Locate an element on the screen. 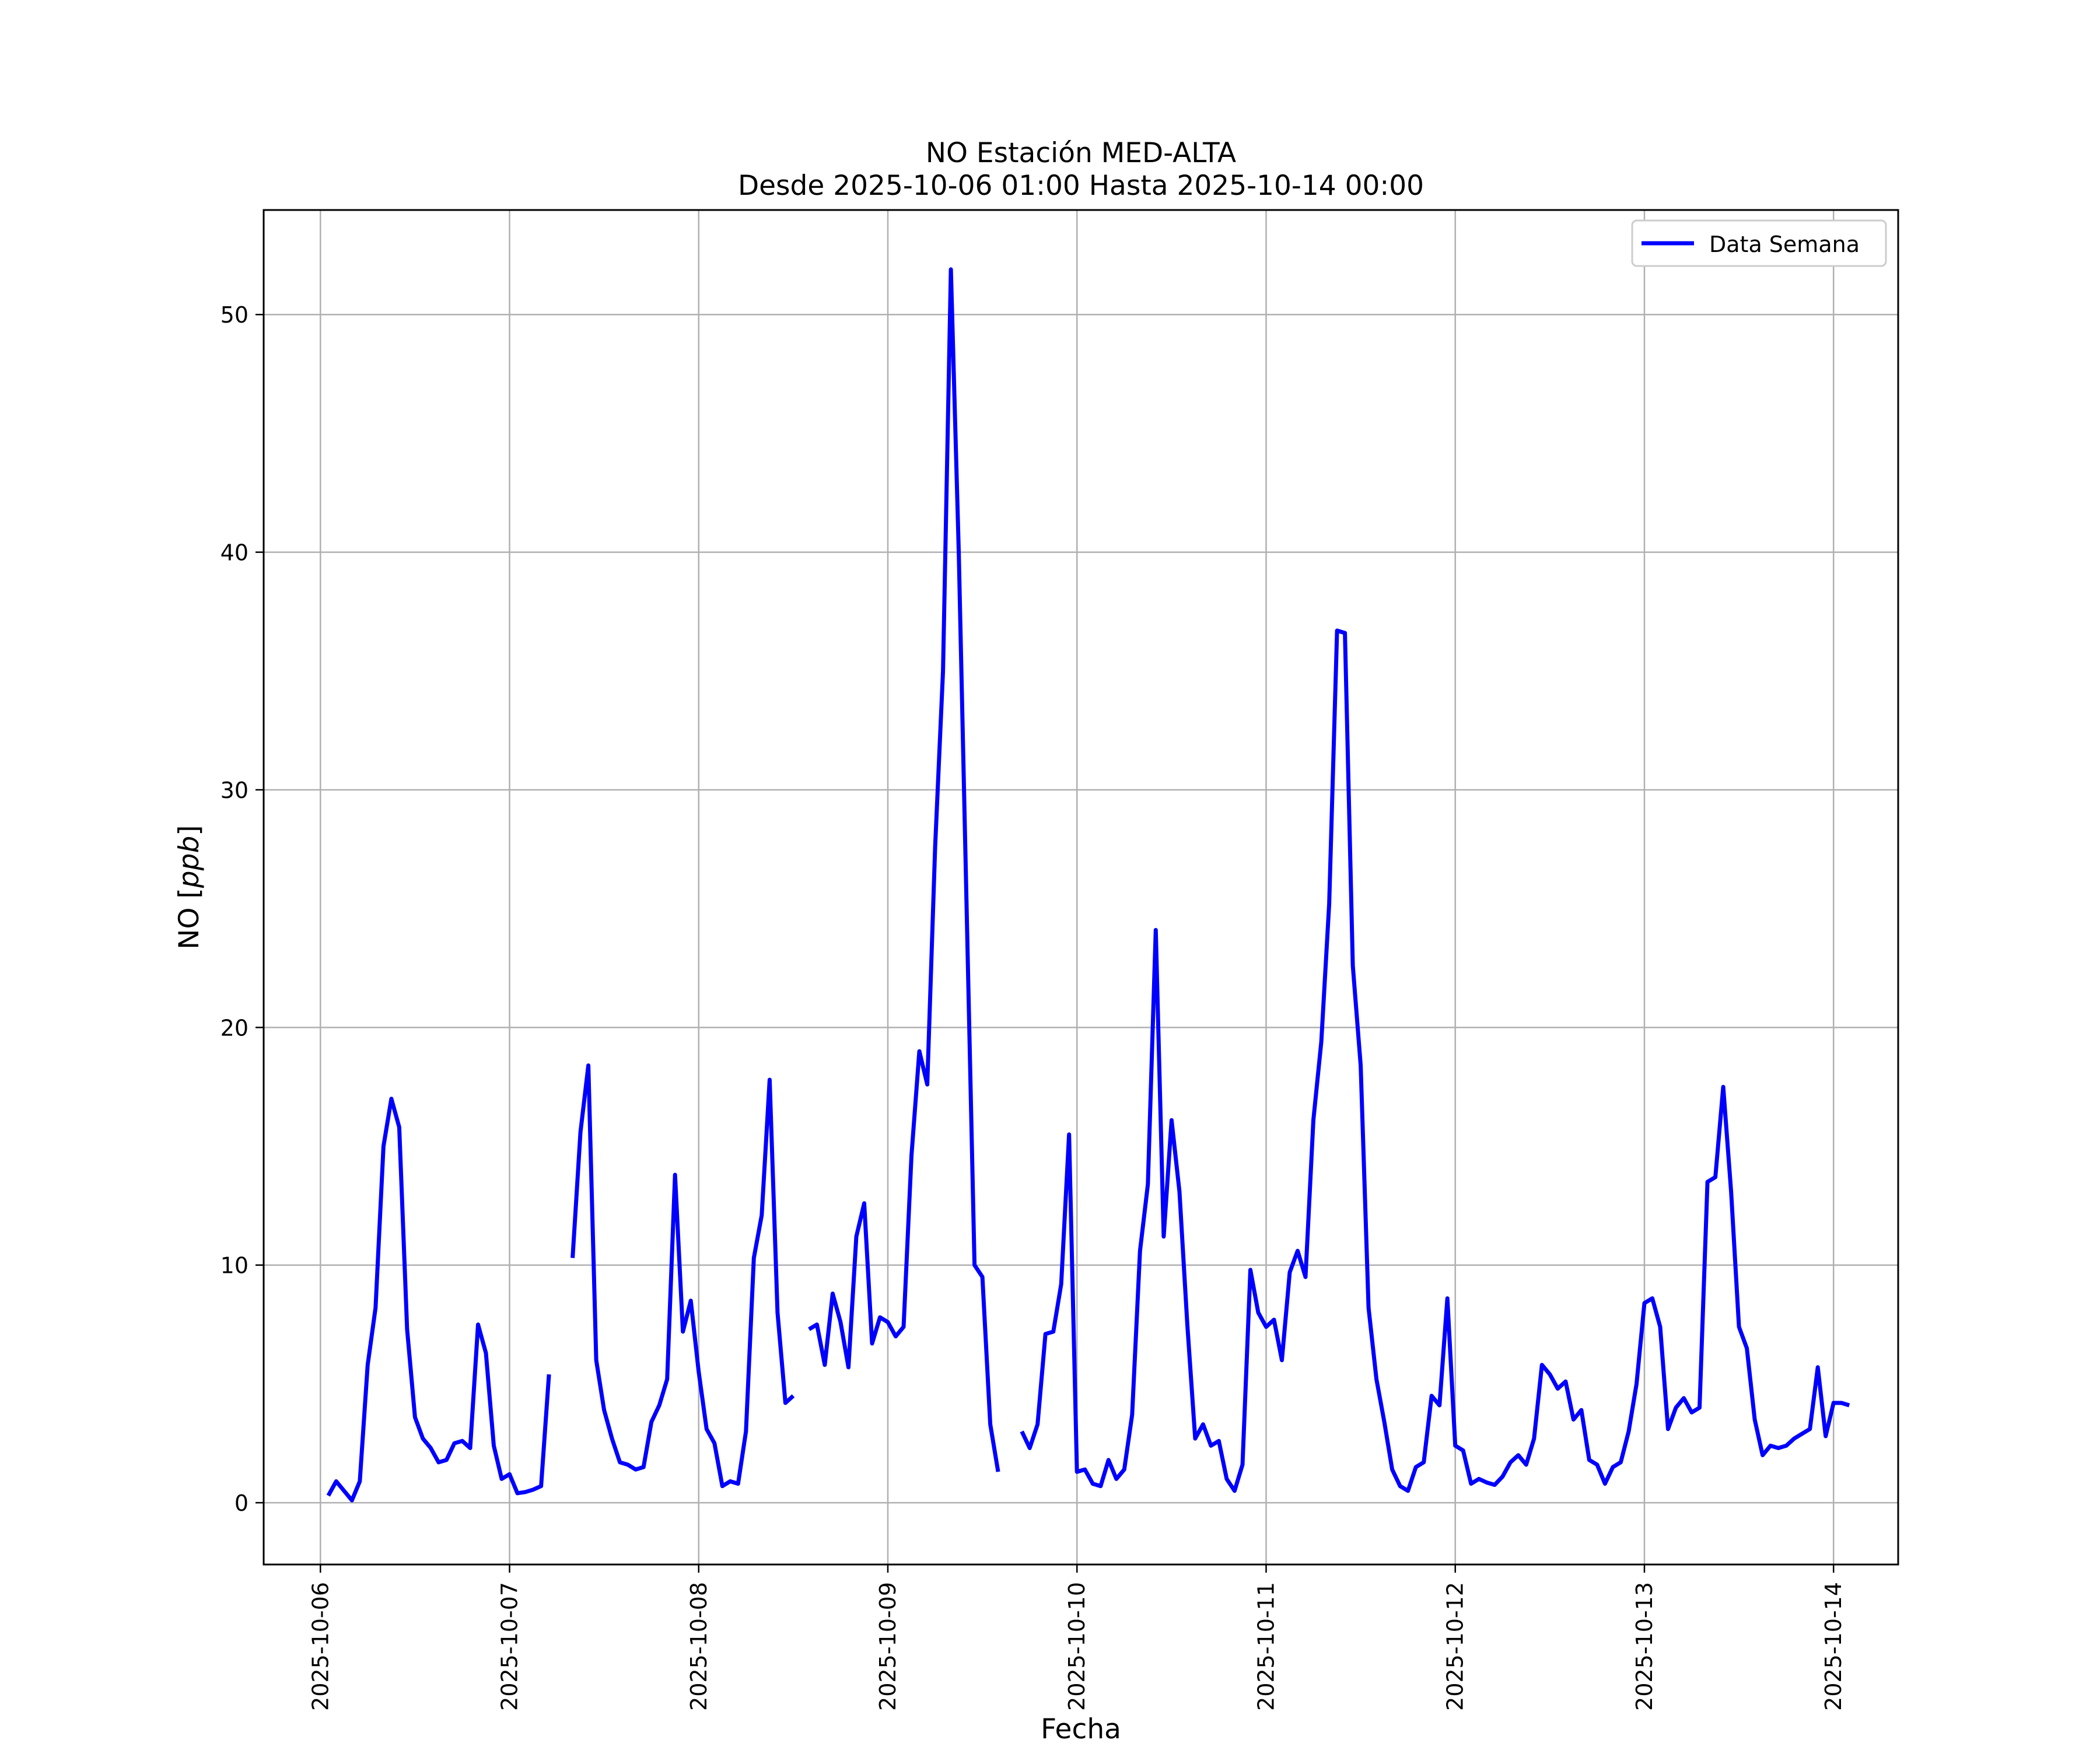  y-tick-label: 0 is located at coordinates (242, 1503).